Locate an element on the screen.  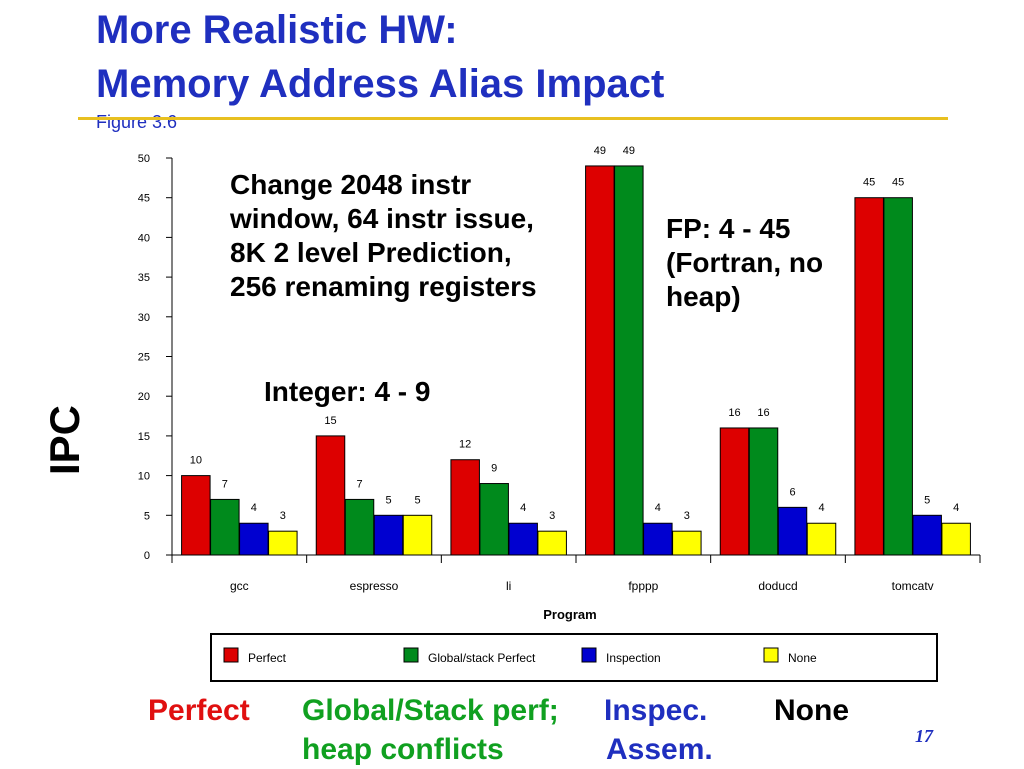
x-category-label: espresso is located at coordinates (374, 586).